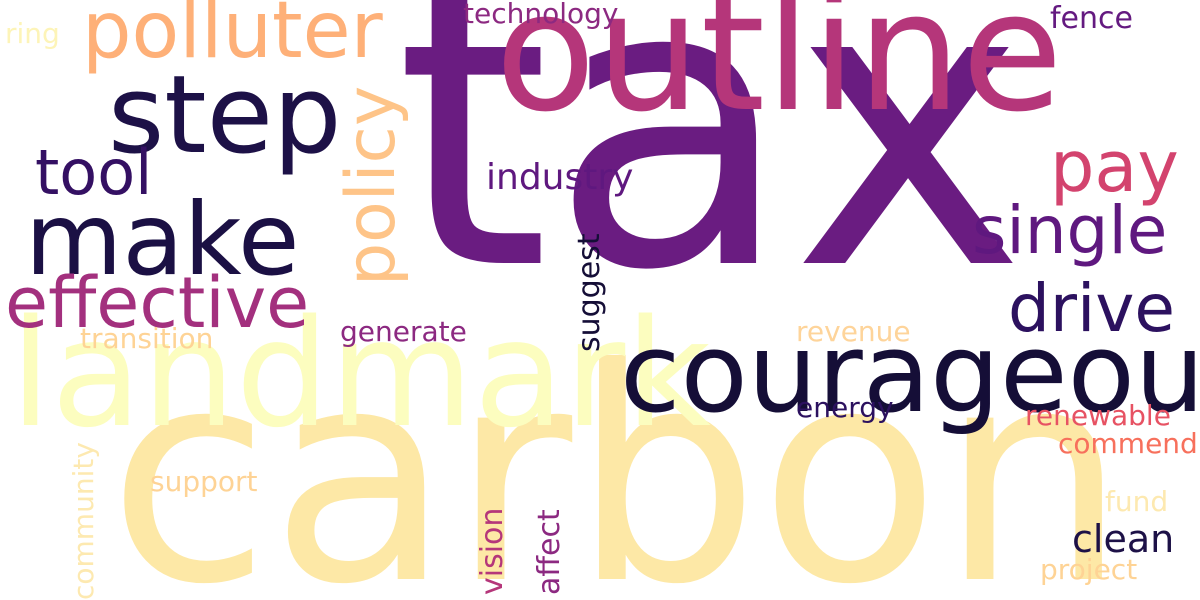 Image resolution: width=1200 pixels, height=600 pixels. Describe the element at coordinates (560, 177) in the screenshot. I see `word-industry: industry` at that location.